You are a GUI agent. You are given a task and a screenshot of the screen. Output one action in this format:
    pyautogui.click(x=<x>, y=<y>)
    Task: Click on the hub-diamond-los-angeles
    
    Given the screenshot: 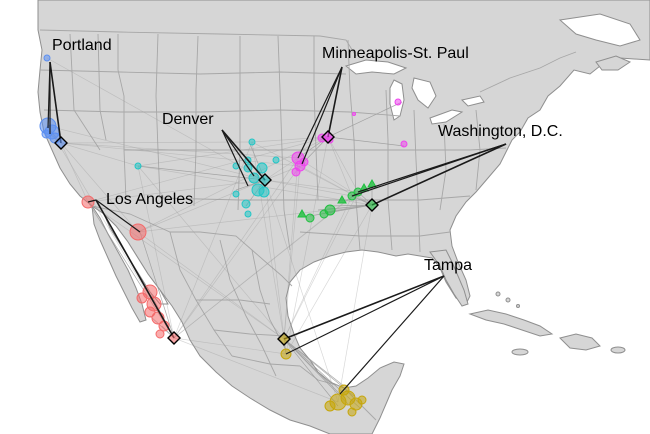 What is the action you would take?
    pyautogui.click(x=174, y=338)
    